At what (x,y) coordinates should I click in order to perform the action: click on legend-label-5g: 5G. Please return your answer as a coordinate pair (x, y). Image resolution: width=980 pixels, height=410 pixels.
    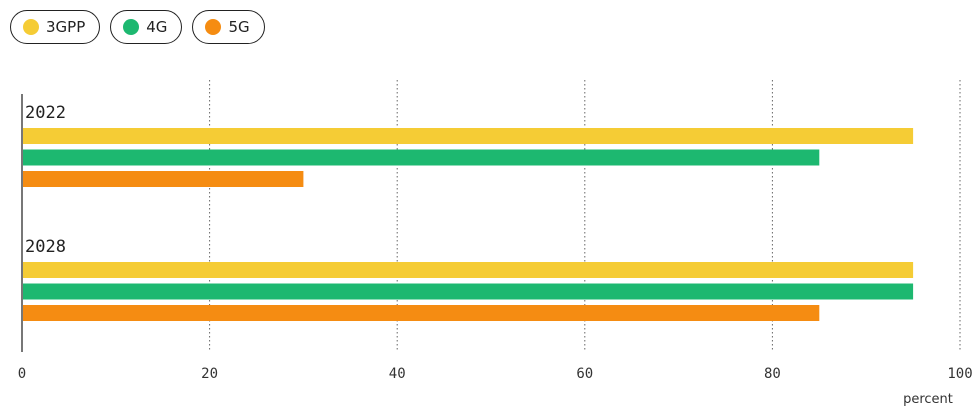
    Looking at the image, I should click on (239, 27).